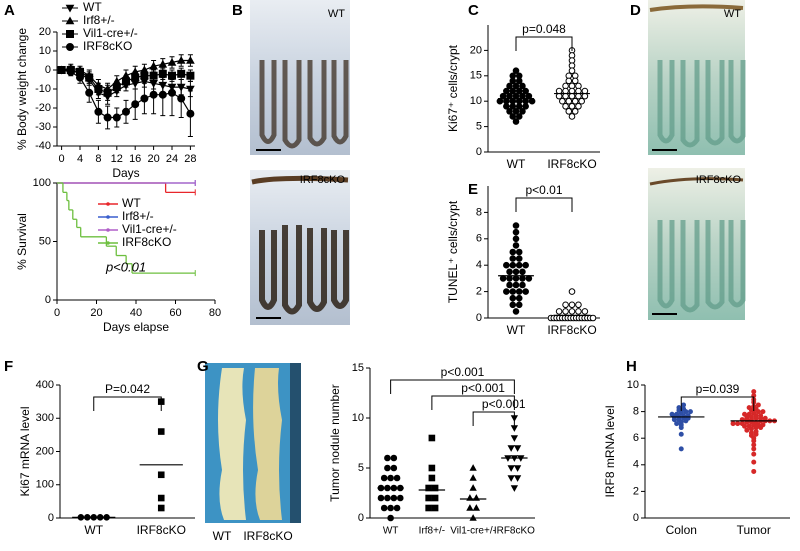  What do you see at coordinates (697, 77) in the screenshot?
I see `micrograph-d-wt` at bounding box center [697, 77].